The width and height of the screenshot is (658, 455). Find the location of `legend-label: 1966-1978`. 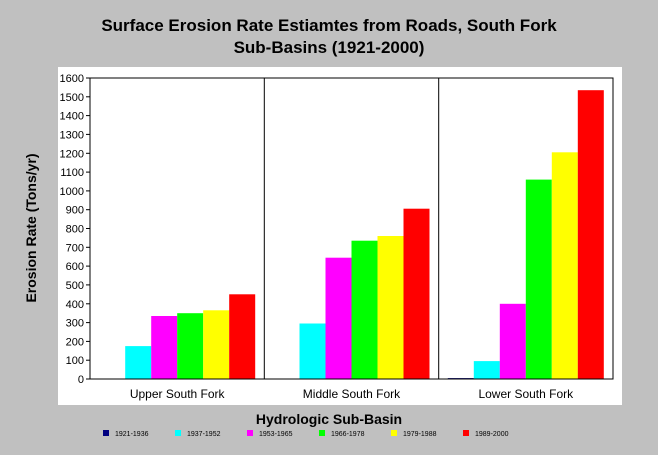

legend-label: 1966-1978 is located at coordinates (348, 434).